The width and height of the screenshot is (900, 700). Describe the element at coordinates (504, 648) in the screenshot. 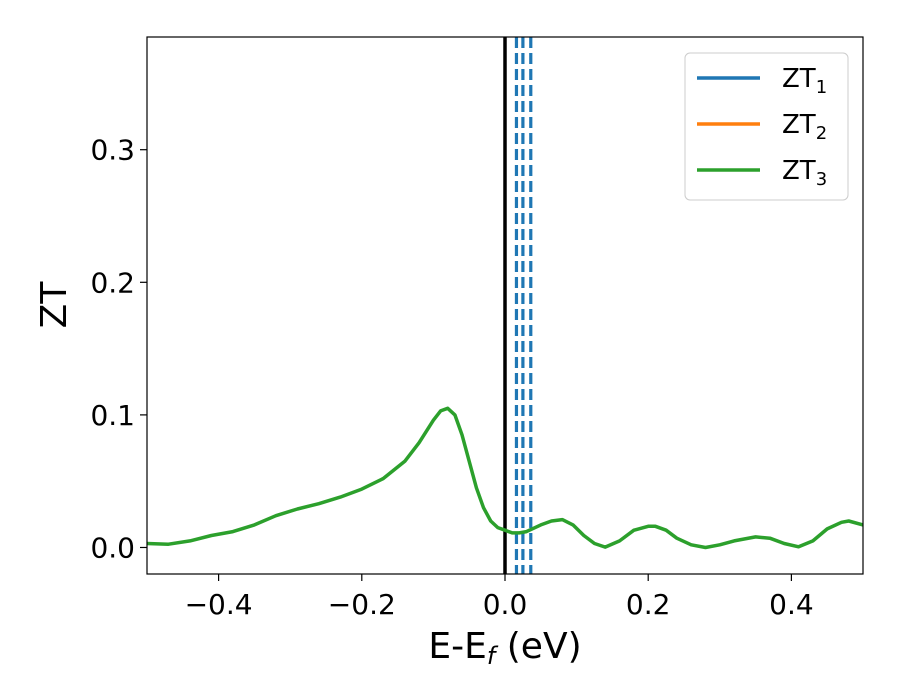

I see `x-axis-label: E-Ef (eV)` at that location.